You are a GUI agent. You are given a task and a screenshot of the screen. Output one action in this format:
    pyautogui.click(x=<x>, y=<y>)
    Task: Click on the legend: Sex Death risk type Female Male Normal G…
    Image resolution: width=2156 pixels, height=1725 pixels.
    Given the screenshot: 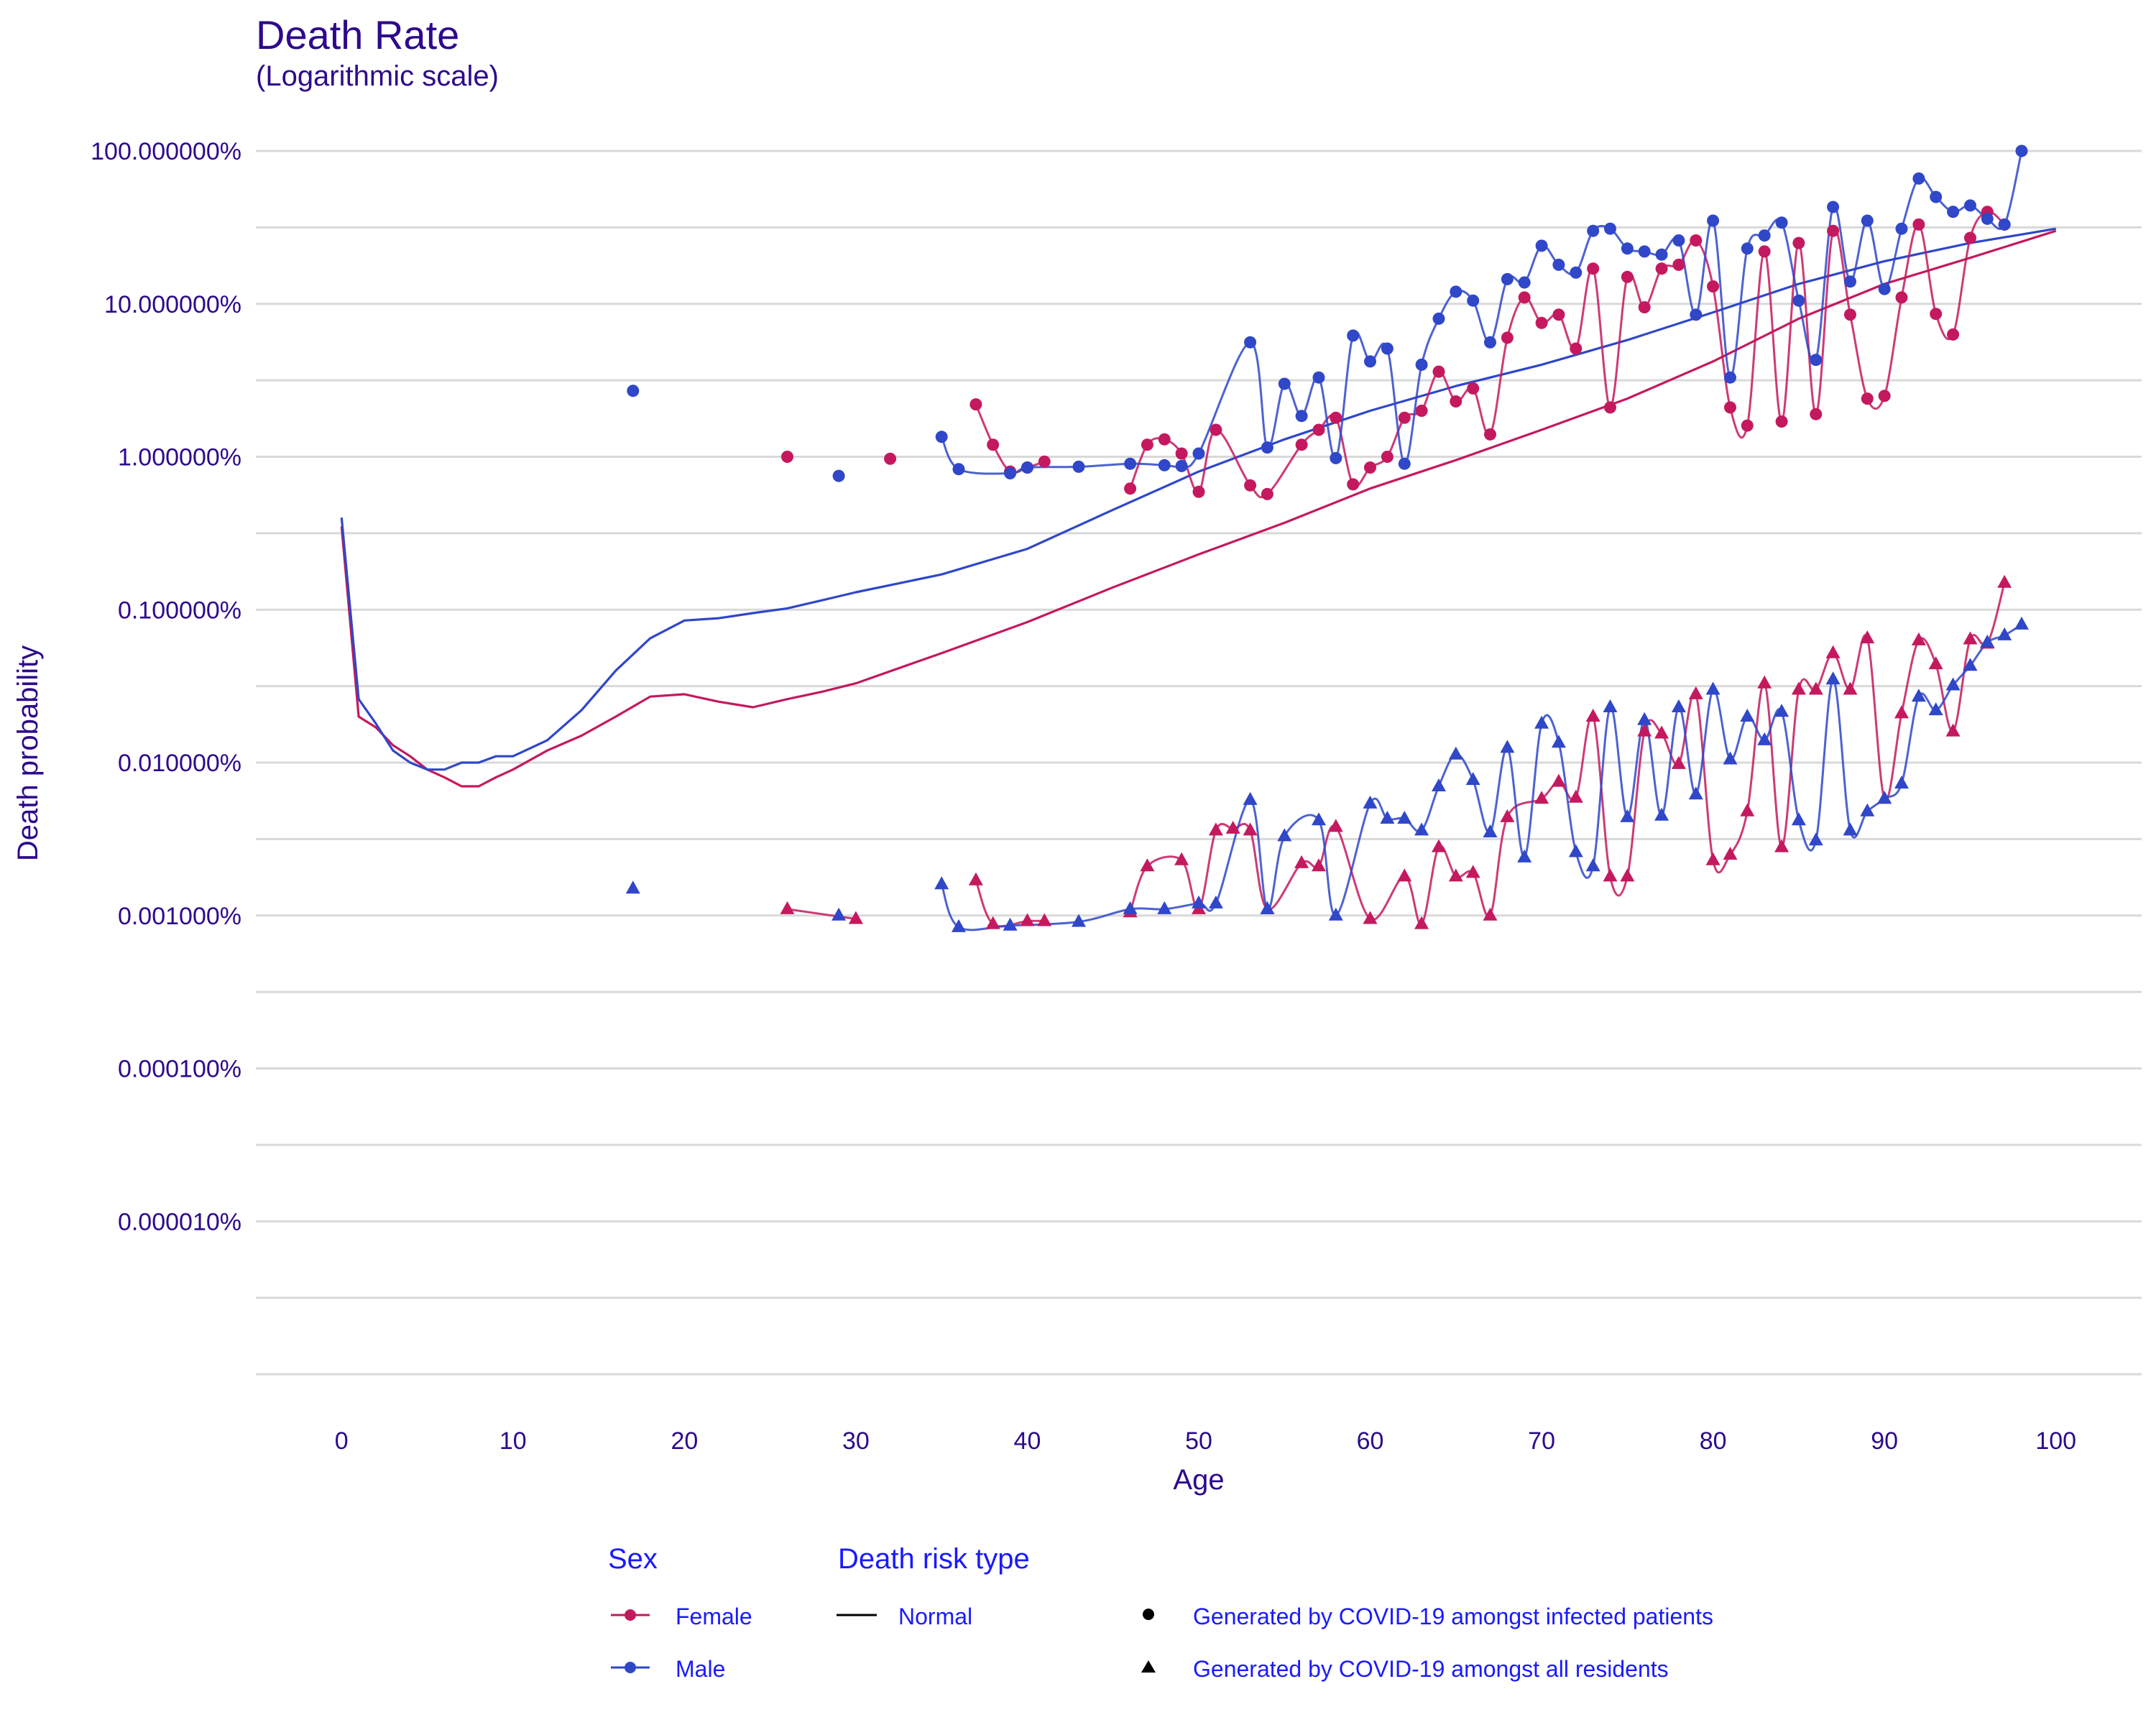 What is the action you would take?
    pyautogui.click(x=1160, y=1612)
    